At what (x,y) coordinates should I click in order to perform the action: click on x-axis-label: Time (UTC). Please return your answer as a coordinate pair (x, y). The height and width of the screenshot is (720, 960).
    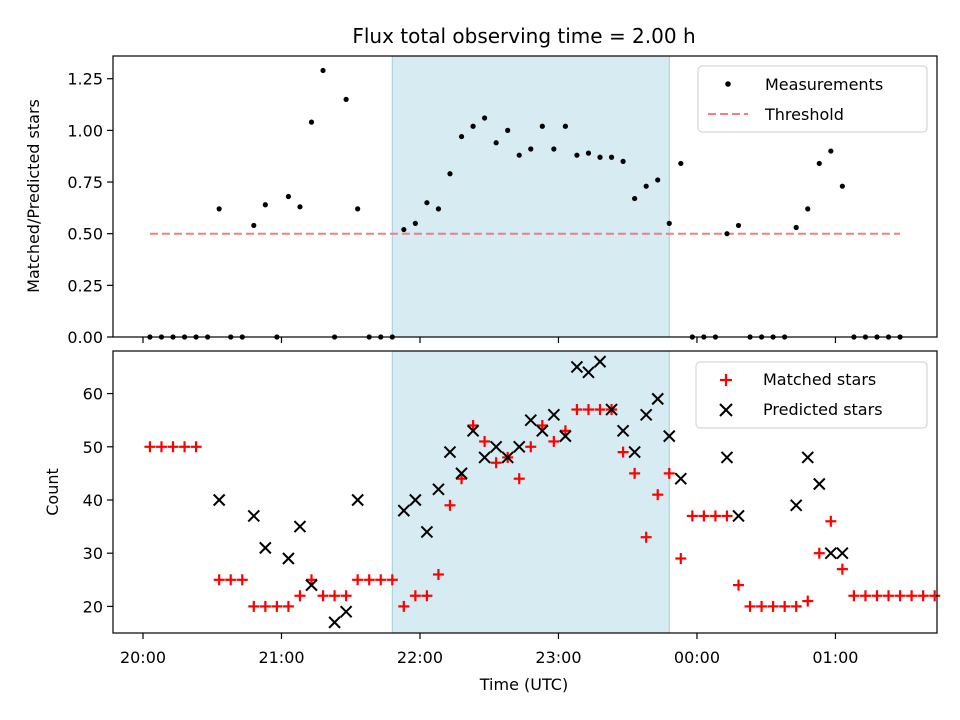
    Looking at the image, I should click on (523, 684).